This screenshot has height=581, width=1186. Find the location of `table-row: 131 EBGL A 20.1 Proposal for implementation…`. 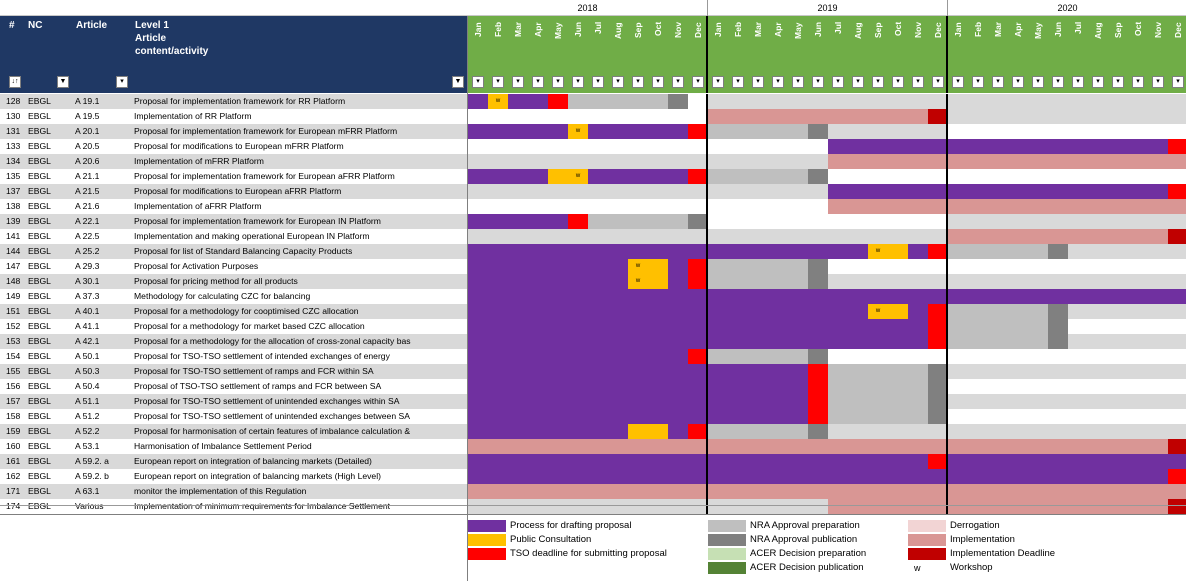

table-row: 131 EBGL A 20.1 Proposal for implementation… is located at coordinates (593, 131).